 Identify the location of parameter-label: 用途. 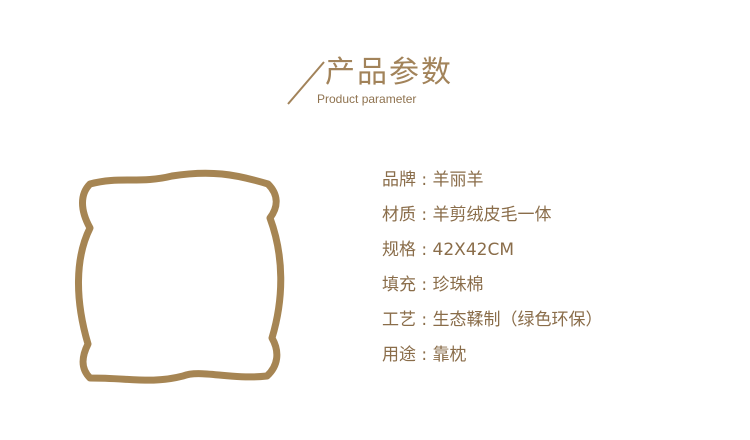
(399, 355).